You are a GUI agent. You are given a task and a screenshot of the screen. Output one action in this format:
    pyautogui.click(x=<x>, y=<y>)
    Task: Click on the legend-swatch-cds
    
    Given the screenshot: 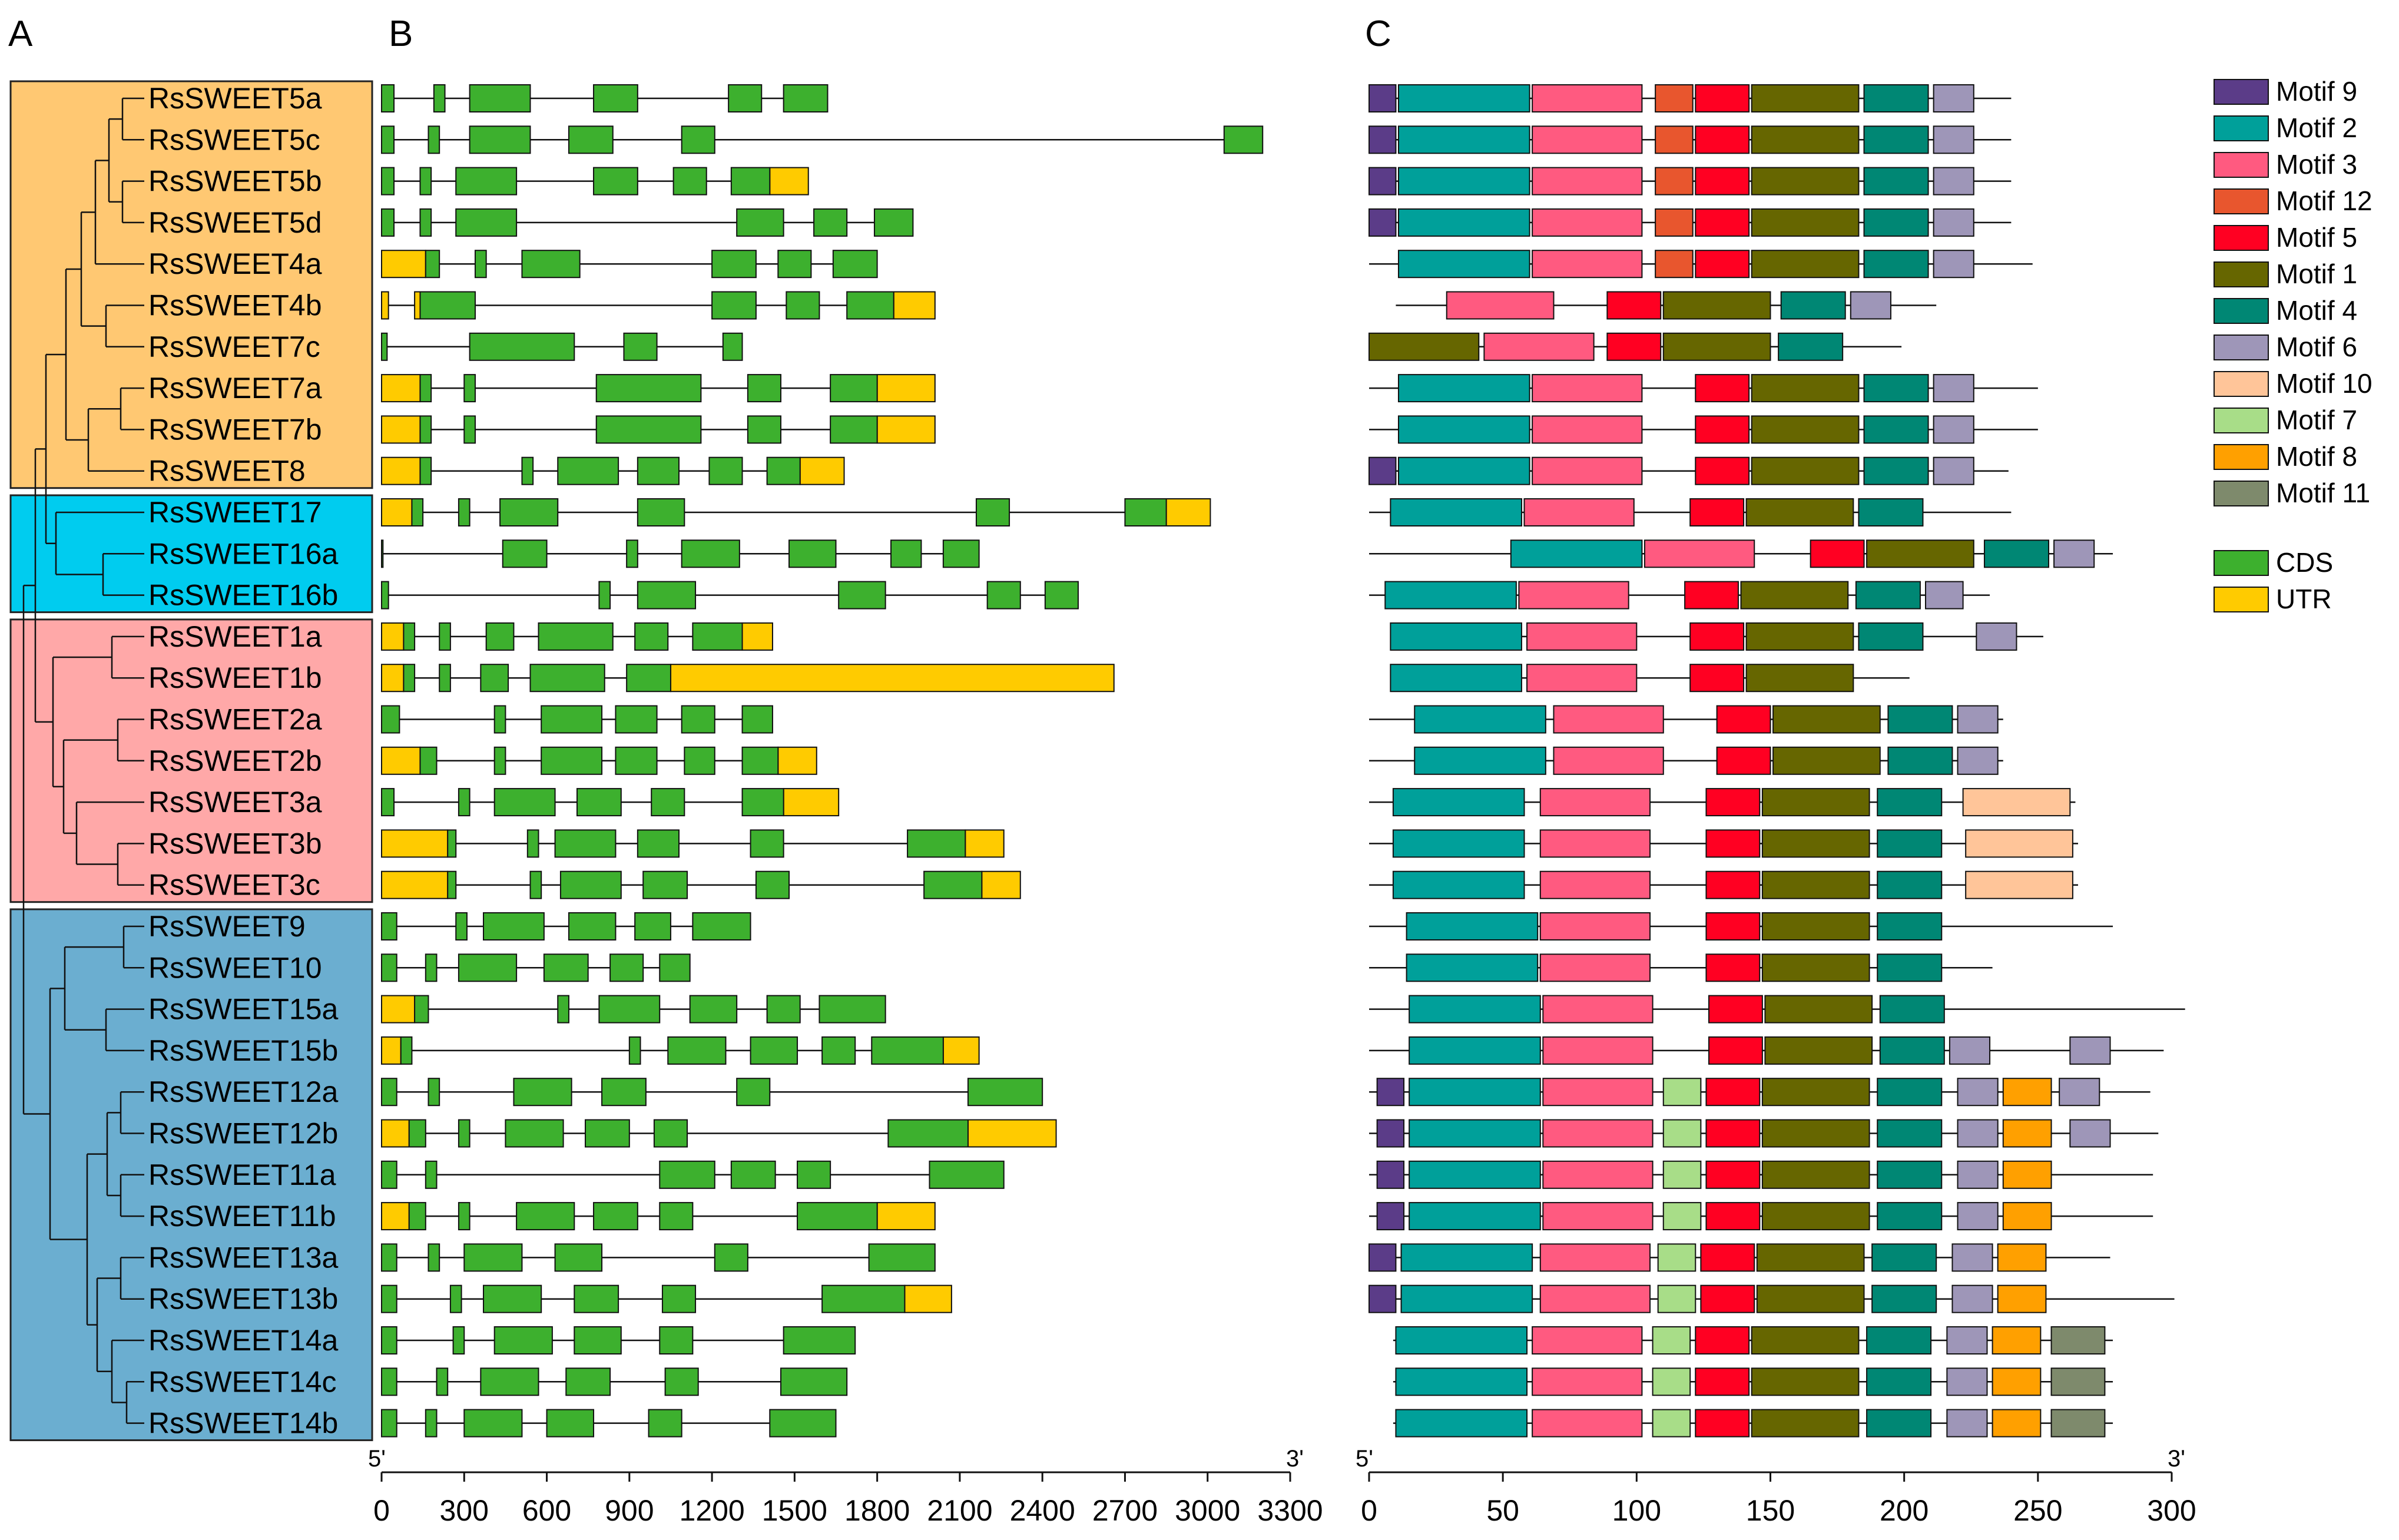 What is the action you would take?
    pyautogui.click(x=2241, y=563)
    